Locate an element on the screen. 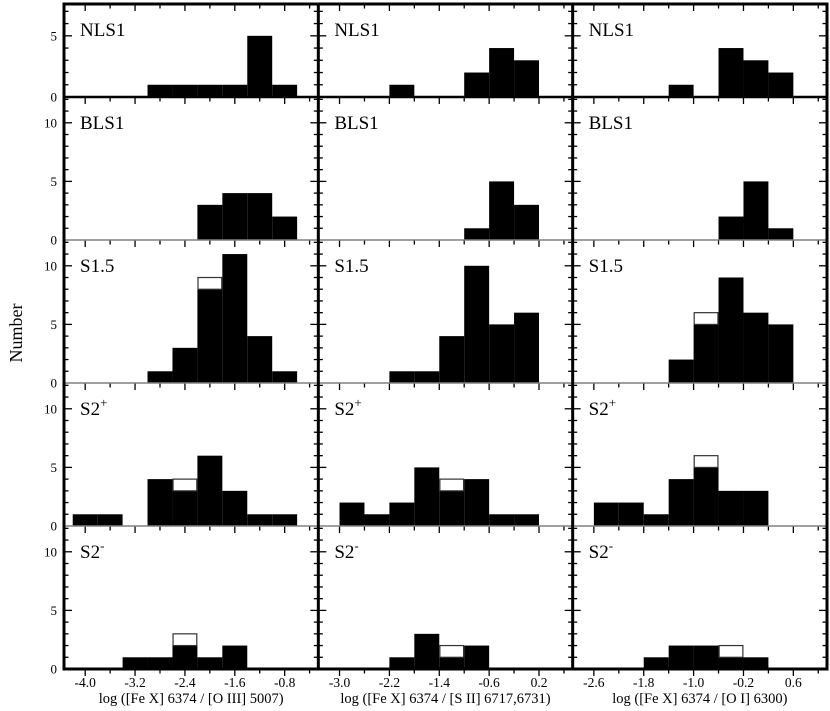  x-tick-label: -4.0 is located at coordinates (86, 682).